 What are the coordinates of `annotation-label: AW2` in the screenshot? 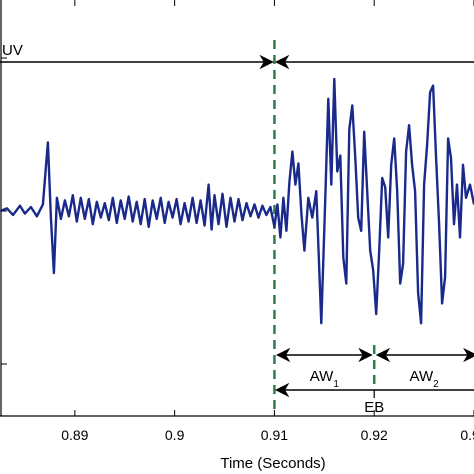 It's located at (425, 379).